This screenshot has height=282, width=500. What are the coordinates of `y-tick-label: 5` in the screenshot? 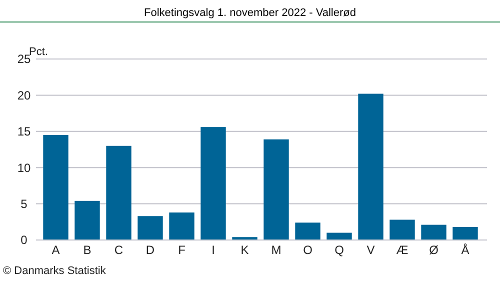 It's located at (24, 204).